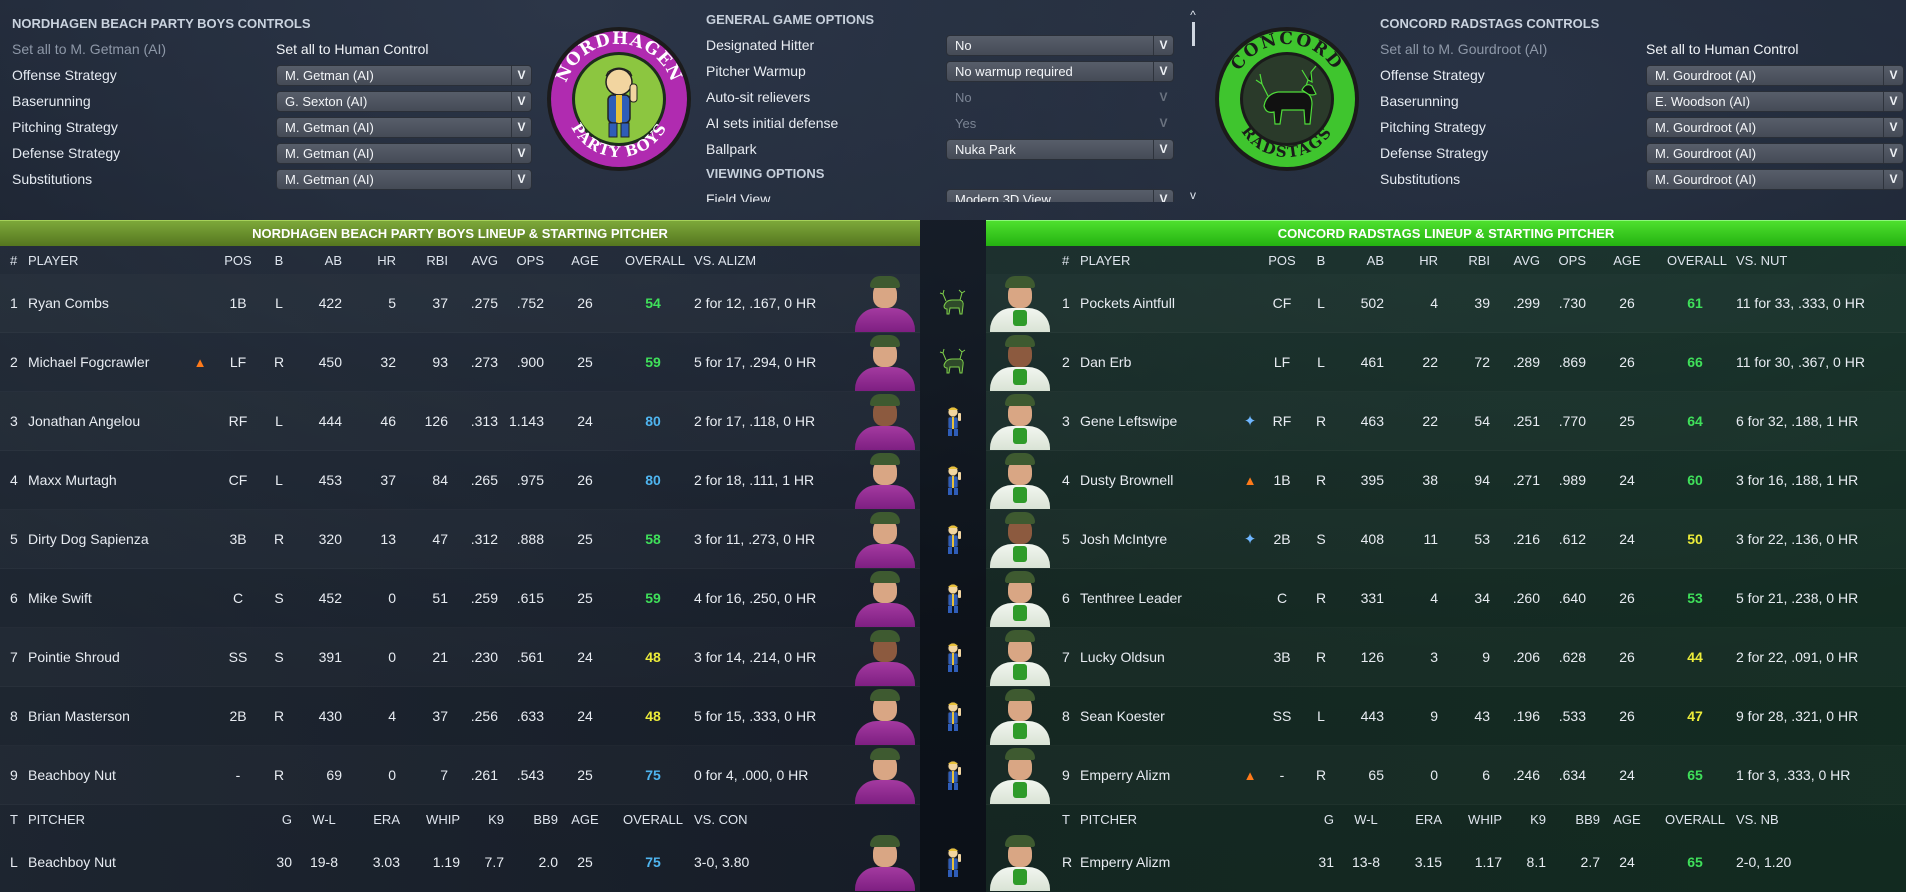 This screenshot has height=892, width=1906. Describe the element at coordinates (530, 362) in the screenshot. I see `home-player-ops: .900` at that location.